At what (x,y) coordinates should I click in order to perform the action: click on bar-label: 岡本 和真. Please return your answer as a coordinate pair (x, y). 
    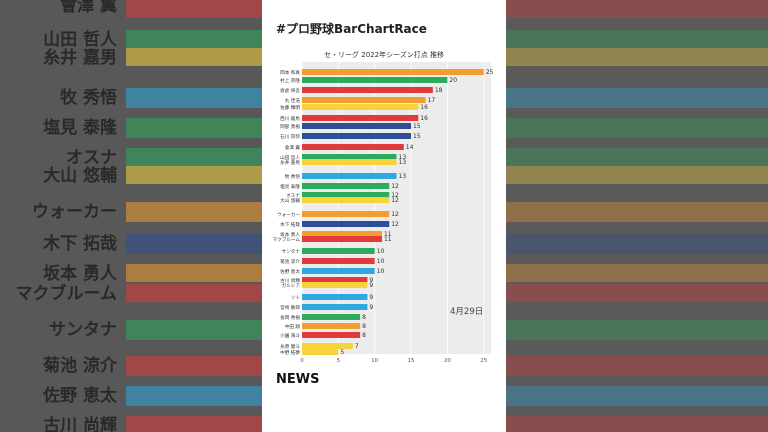
    Looking at the image, I should click on (290, 72).